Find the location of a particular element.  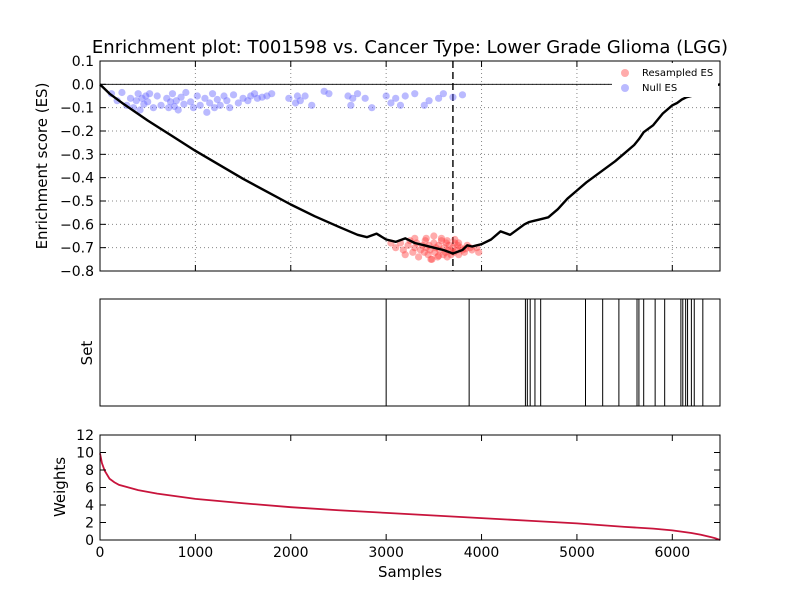

weights-line is located at coordinates (410, 497).